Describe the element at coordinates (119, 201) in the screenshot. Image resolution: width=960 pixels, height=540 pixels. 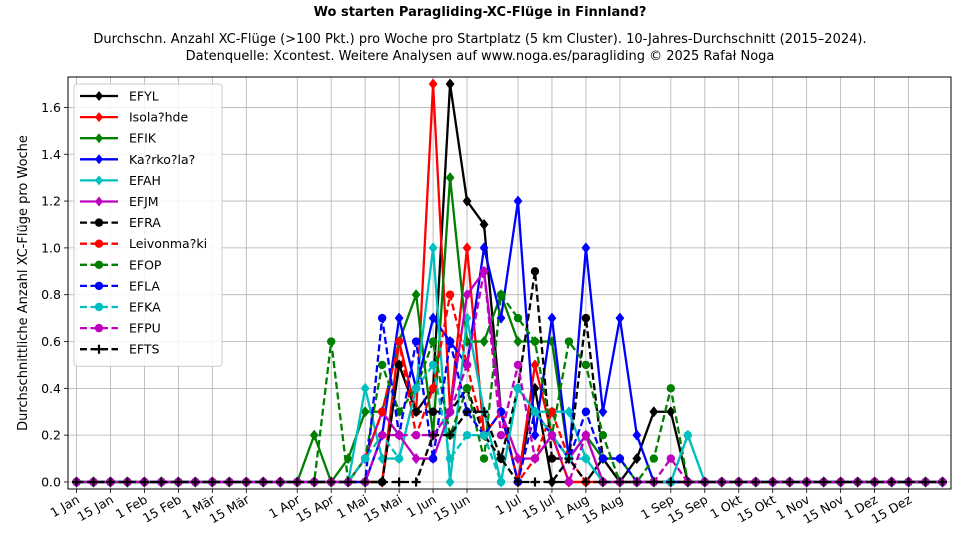
I see `legend-item: EFJM` at that location.